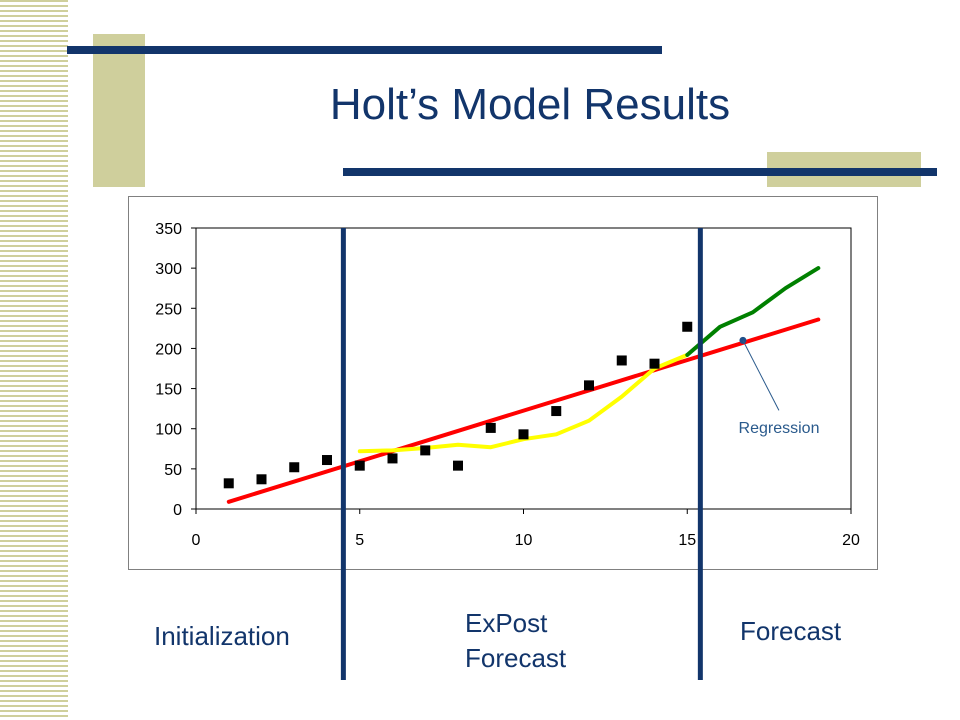 The image size is (960, 720). What do you see at coordinates (515, 641) in the screenshot?
I see `label-expost-forecast: ExPost Forecast` at bounding box center [515, 641].